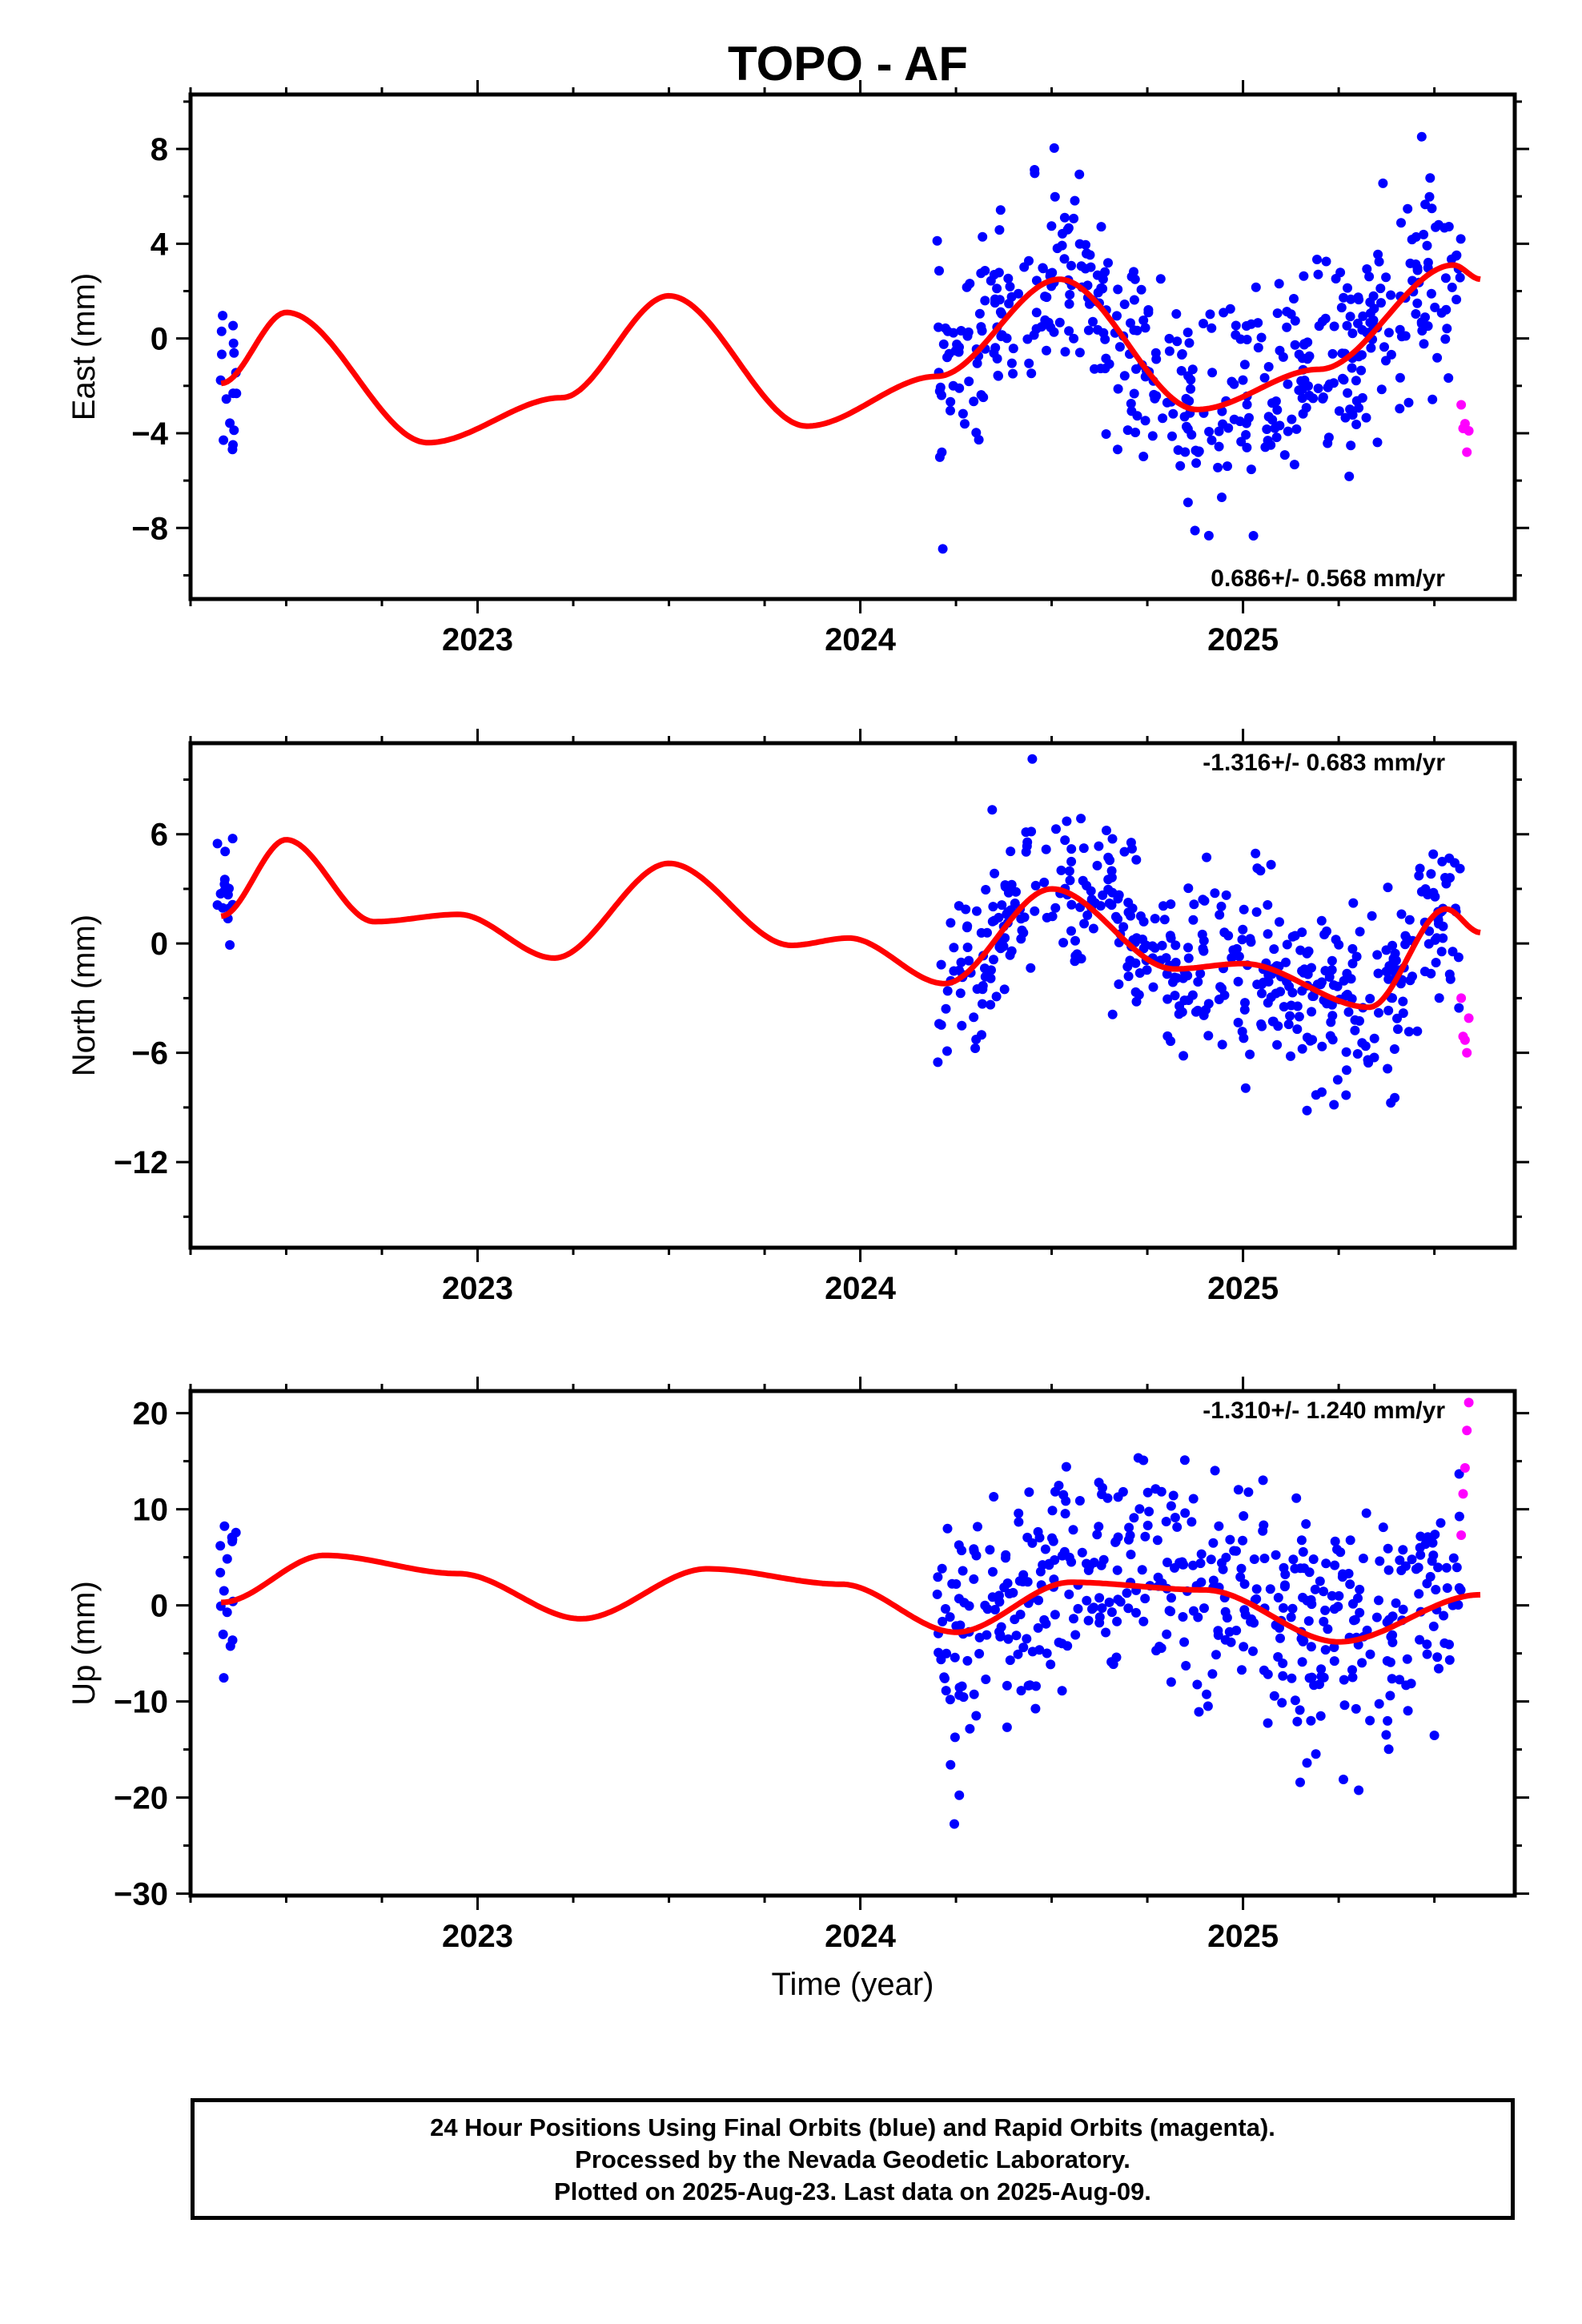 The height and width of the screenshot is (2324, 1582). Describe the element at coordinates (149, 528) in the screenshot. I see `y-tick-label: −8` at that location.